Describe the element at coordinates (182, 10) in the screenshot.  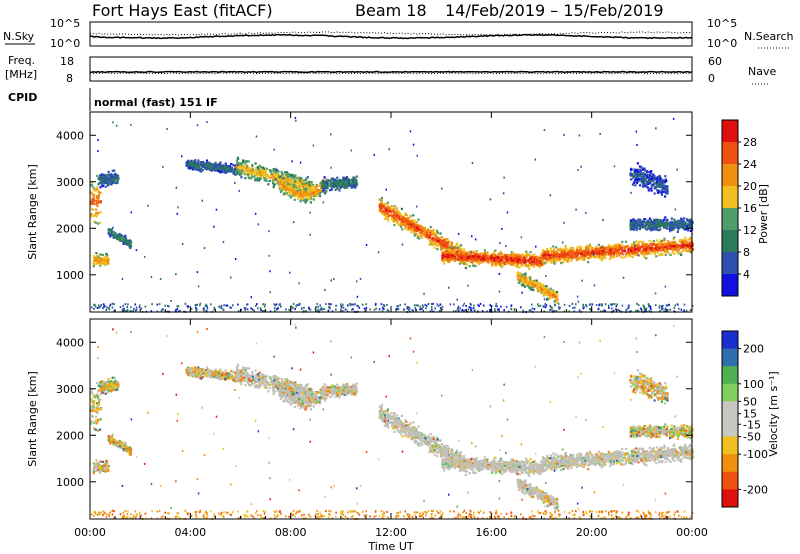
I see `station-title: Fort Hays East (fitACF)` at that location.